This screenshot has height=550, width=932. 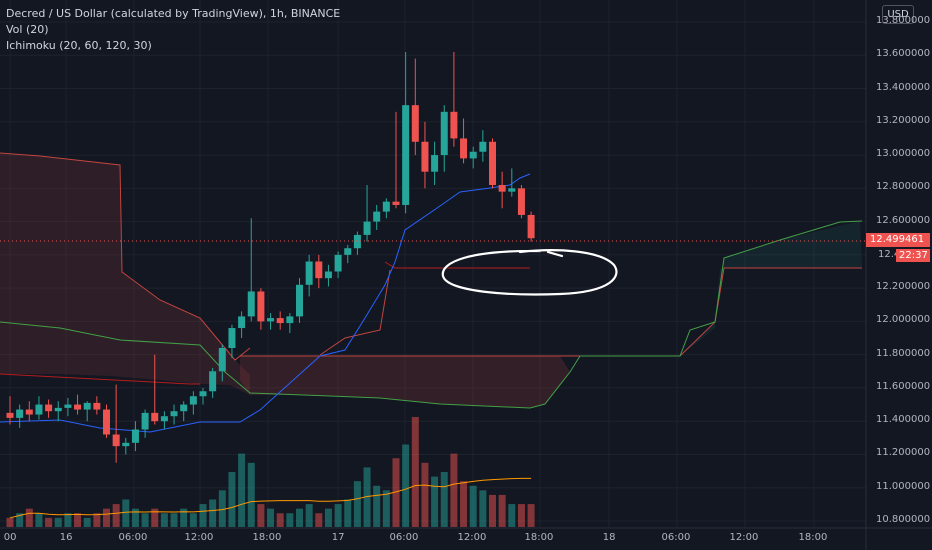 What do you see at coordinates (903, 220) in the screenshot?
I see `price-axis-label: 12.600000` at bounding box center [903, 220].